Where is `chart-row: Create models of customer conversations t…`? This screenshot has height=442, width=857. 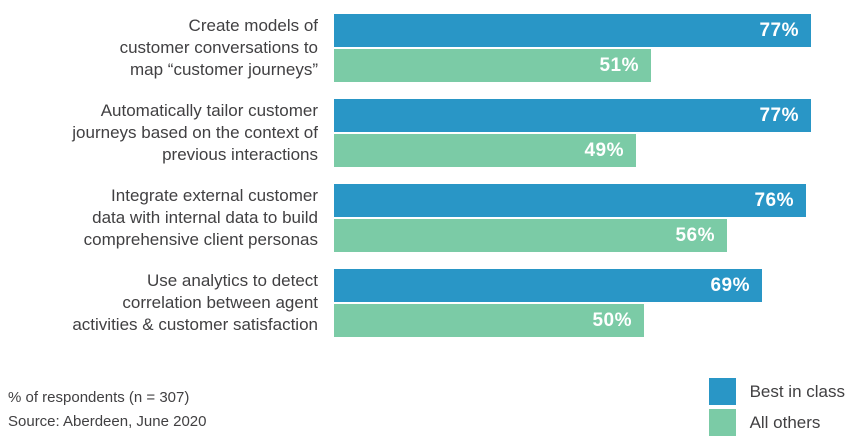
chart-row: Create models of customer conversations t… is located at coordinates (405, 48).